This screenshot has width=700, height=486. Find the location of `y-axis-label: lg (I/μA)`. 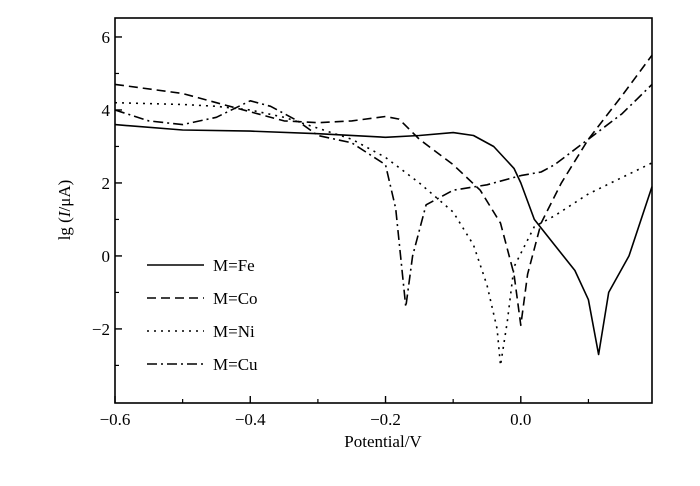

y-axis-label: lg (I/μA) is located at coordinates (64, 210).